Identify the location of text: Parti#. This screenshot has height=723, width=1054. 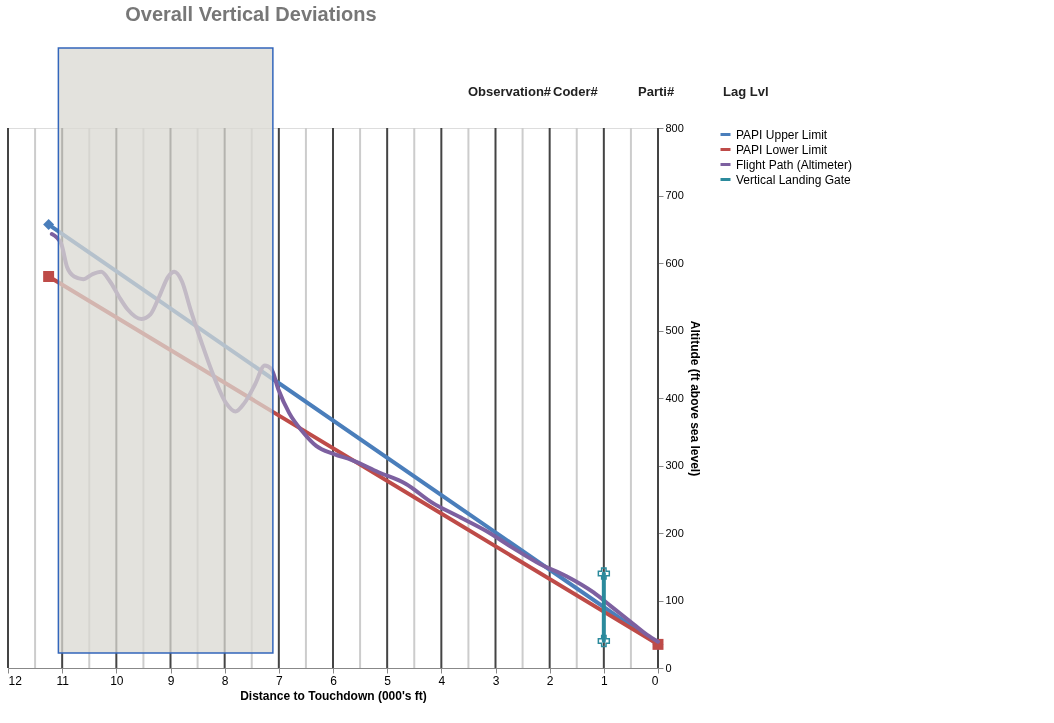
(656, 91).